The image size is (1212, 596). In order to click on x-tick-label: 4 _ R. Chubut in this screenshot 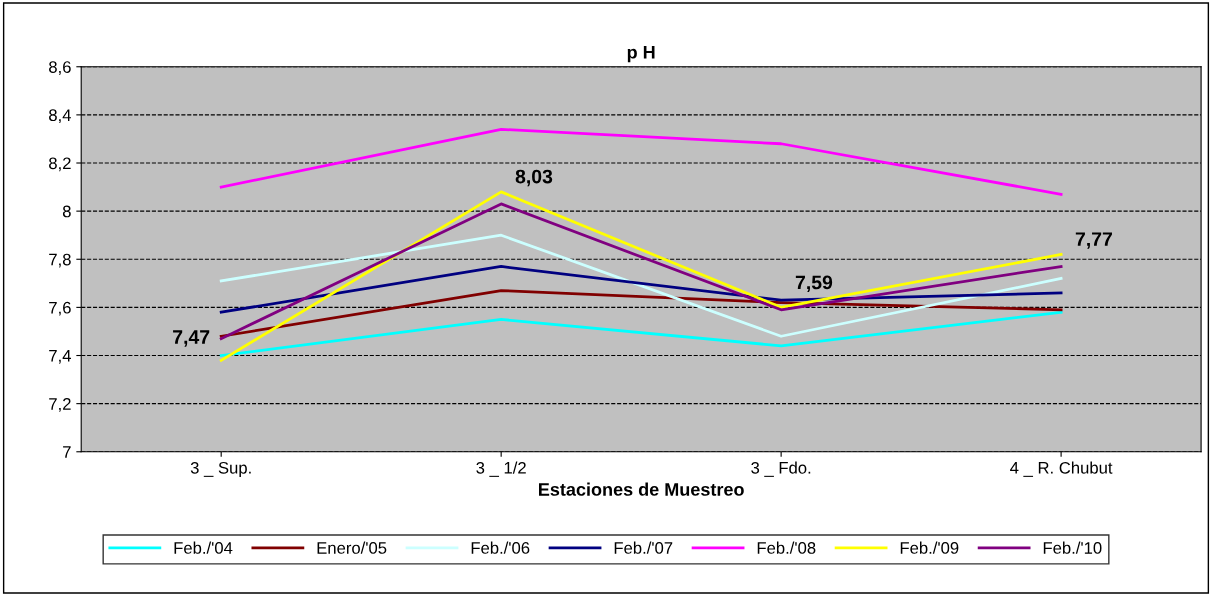, I will do `click(1061, 469)`.